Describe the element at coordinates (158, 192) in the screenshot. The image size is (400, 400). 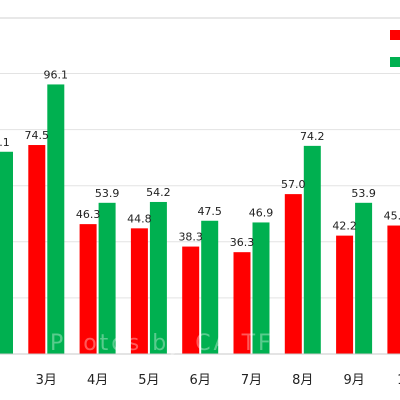
I see `data-label: 54.2` at that location.